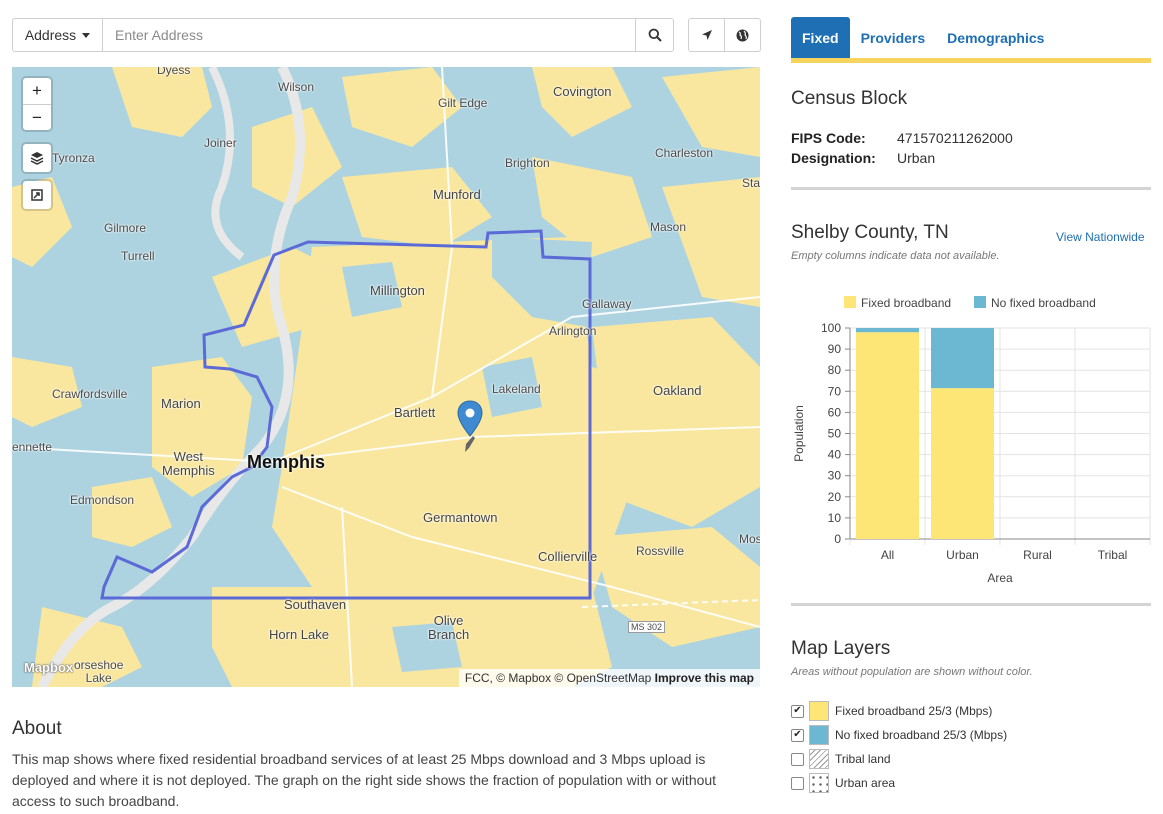 This screenshot has height=814, width=1163. Describe the element at coordinates (797, 759) in the screenshot. I see `layer-tribal-checkbox` at that location.